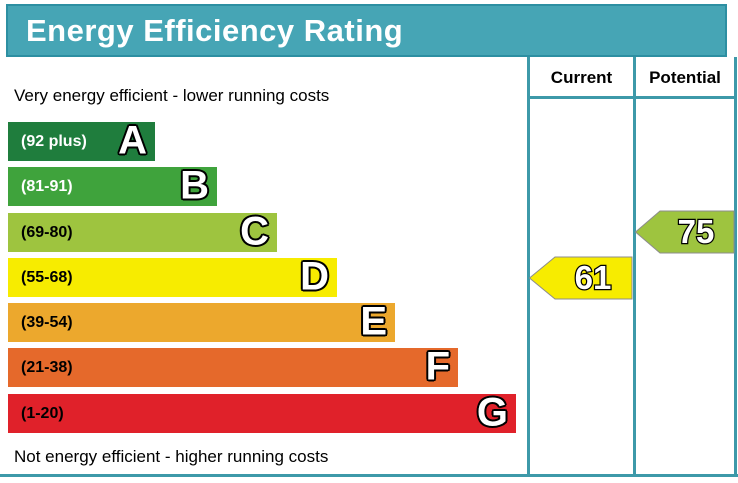  I want to click on band-range-e: (39-54), so click(47, 322).